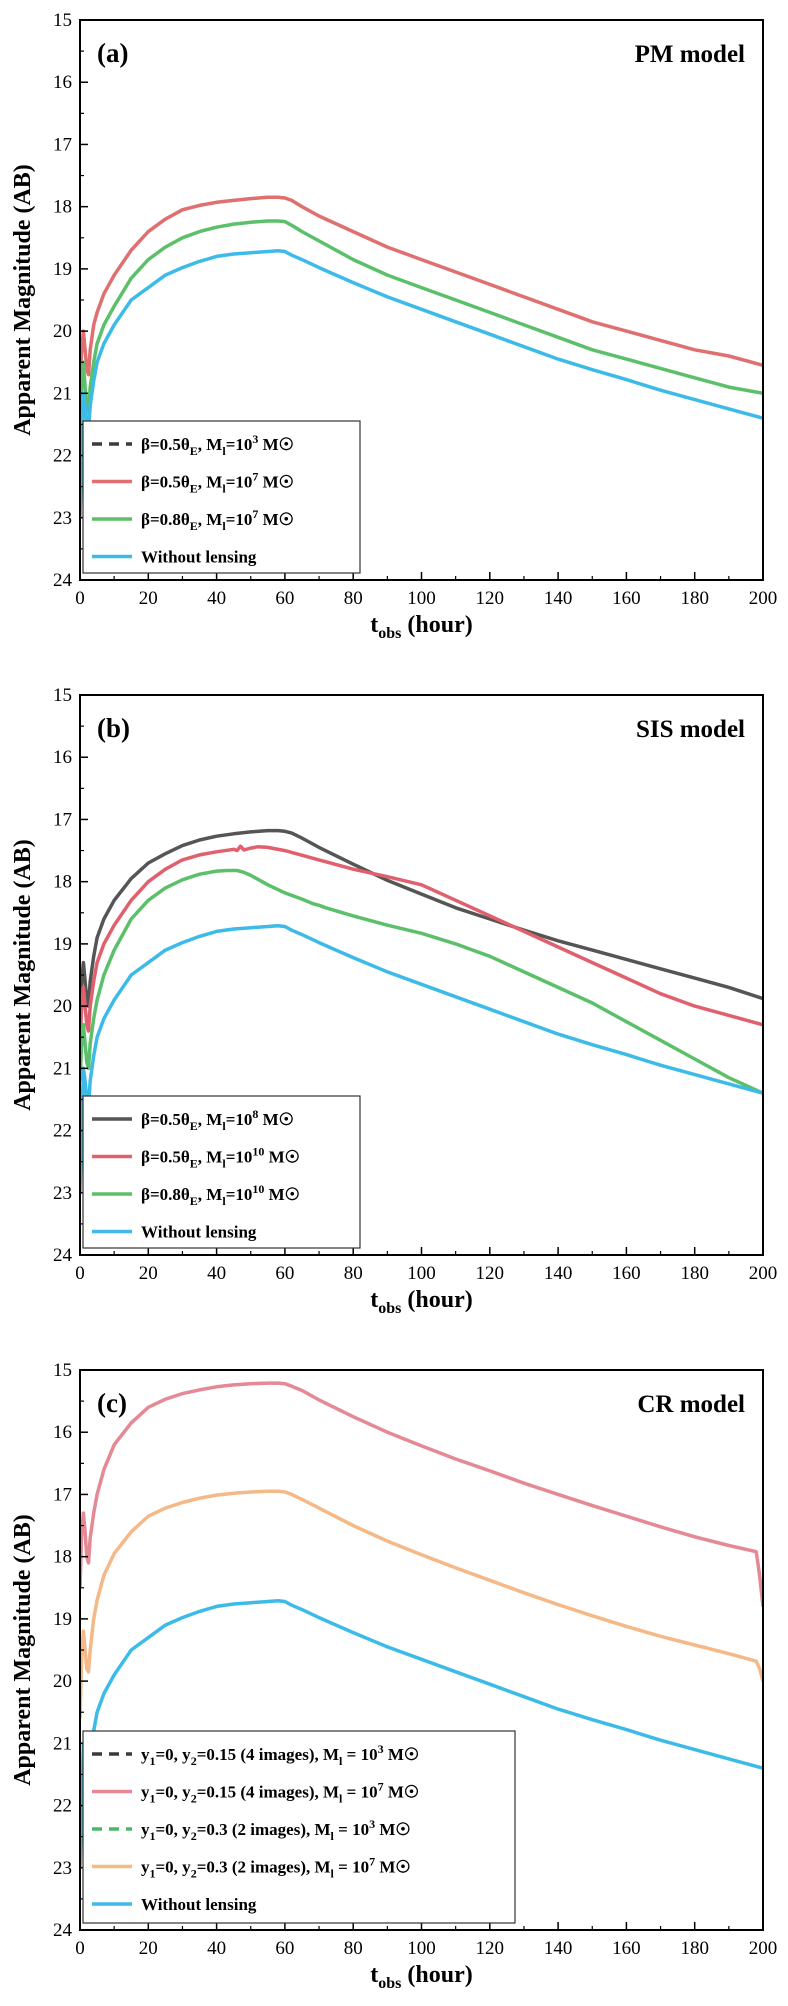 The height and width of the screenshot is (2006, 788). Describe the element at coordinates (62, 1006) in the screenshot. I see `y-tick-label: 20` at that location.